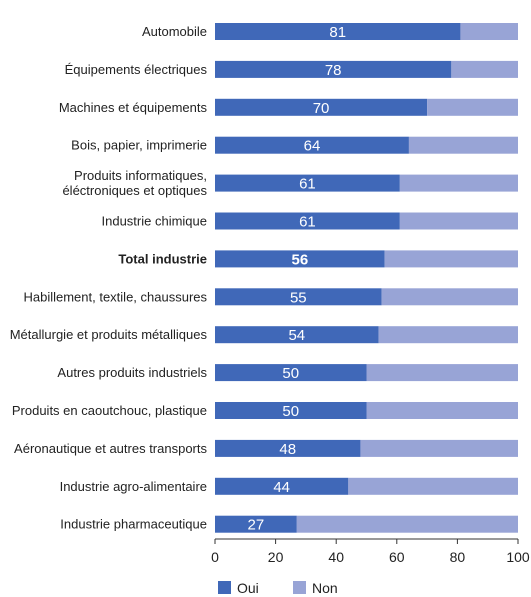 The height and width of the screenshot is (597, 531). What do you see at coordinates (132, 372) in the screenshot?
I see `category-label-9: Autres produits industriels` at bounding box center [132, 372].